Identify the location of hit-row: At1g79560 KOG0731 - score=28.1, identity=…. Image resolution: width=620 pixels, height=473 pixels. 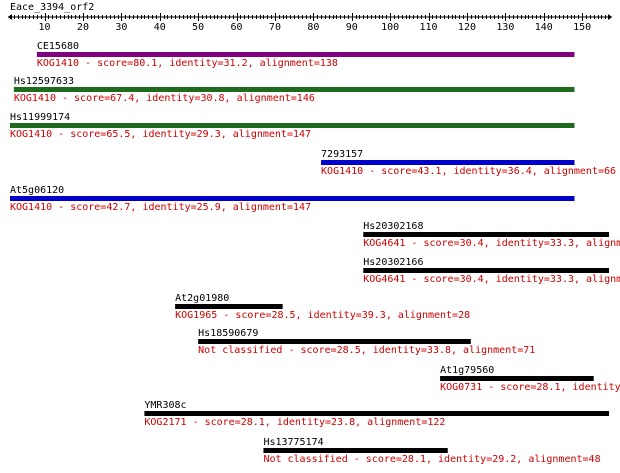
(530, 379).